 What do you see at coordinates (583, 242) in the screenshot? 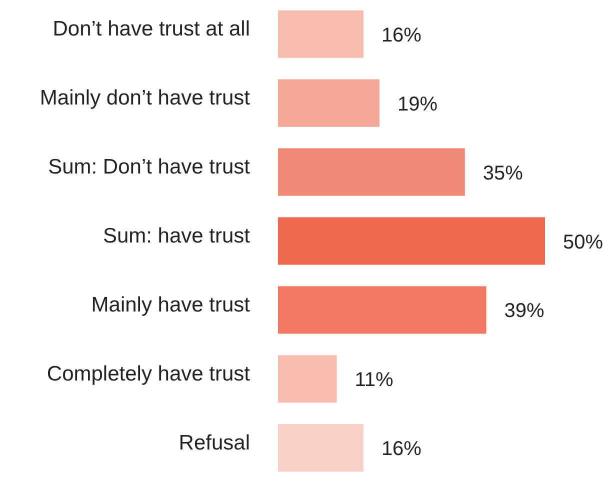
I see `data-label: 50%` at bounding box center [583, 242].